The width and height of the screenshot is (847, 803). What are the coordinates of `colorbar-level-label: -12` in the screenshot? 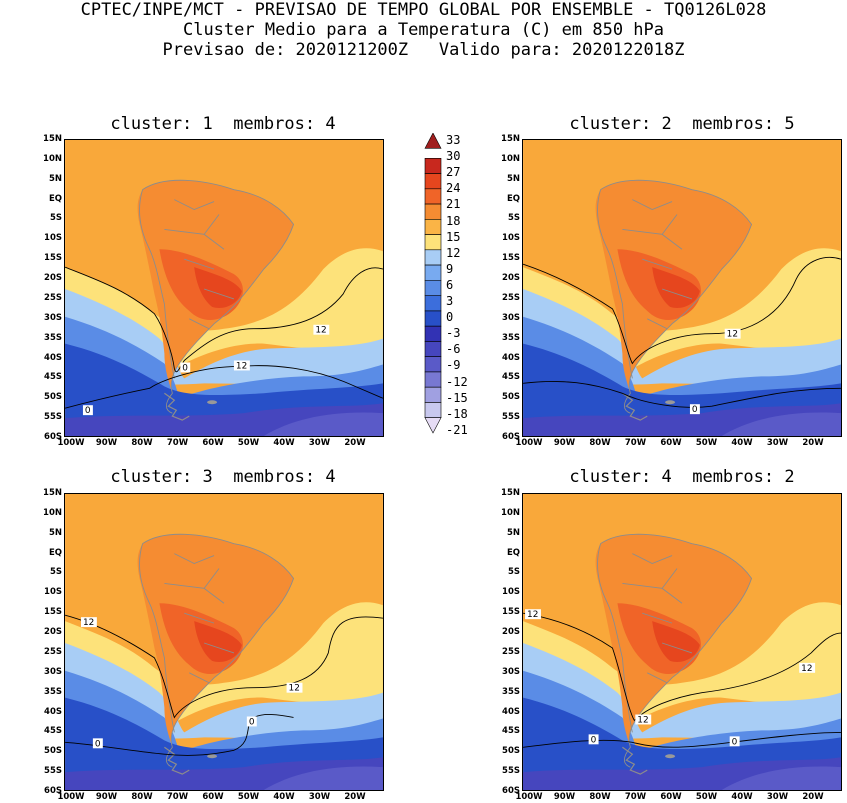 It's located at (457, 381).